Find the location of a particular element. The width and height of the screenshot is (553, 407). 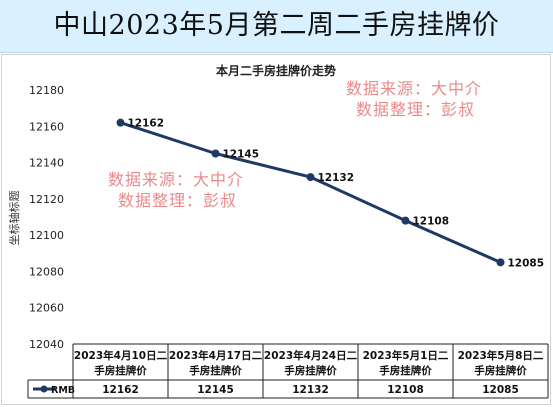

data-label: 12085 is located at coordinates (526, 263).